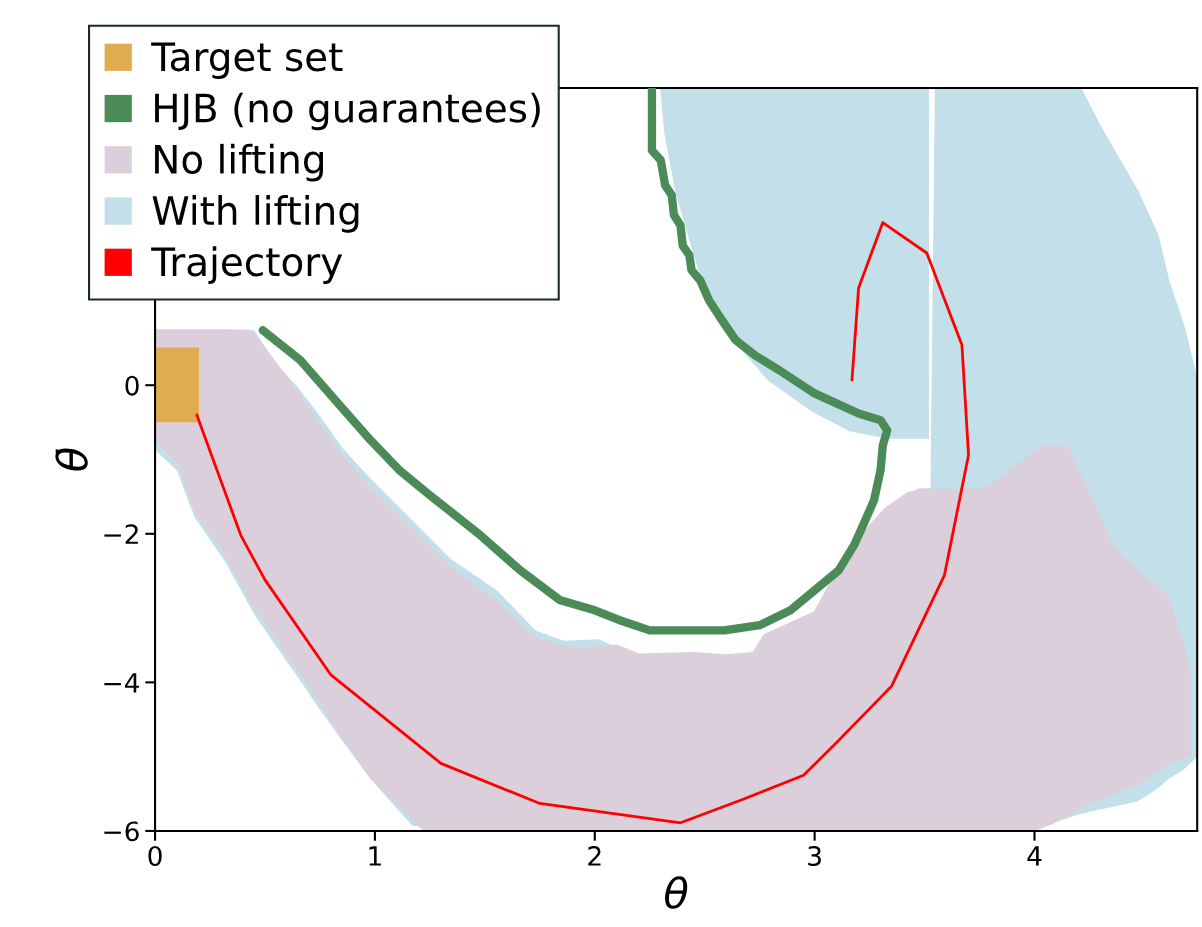 This screenshot has width=1202, height=927. I want to click on y-tick-label: 0, so click(132, 385).